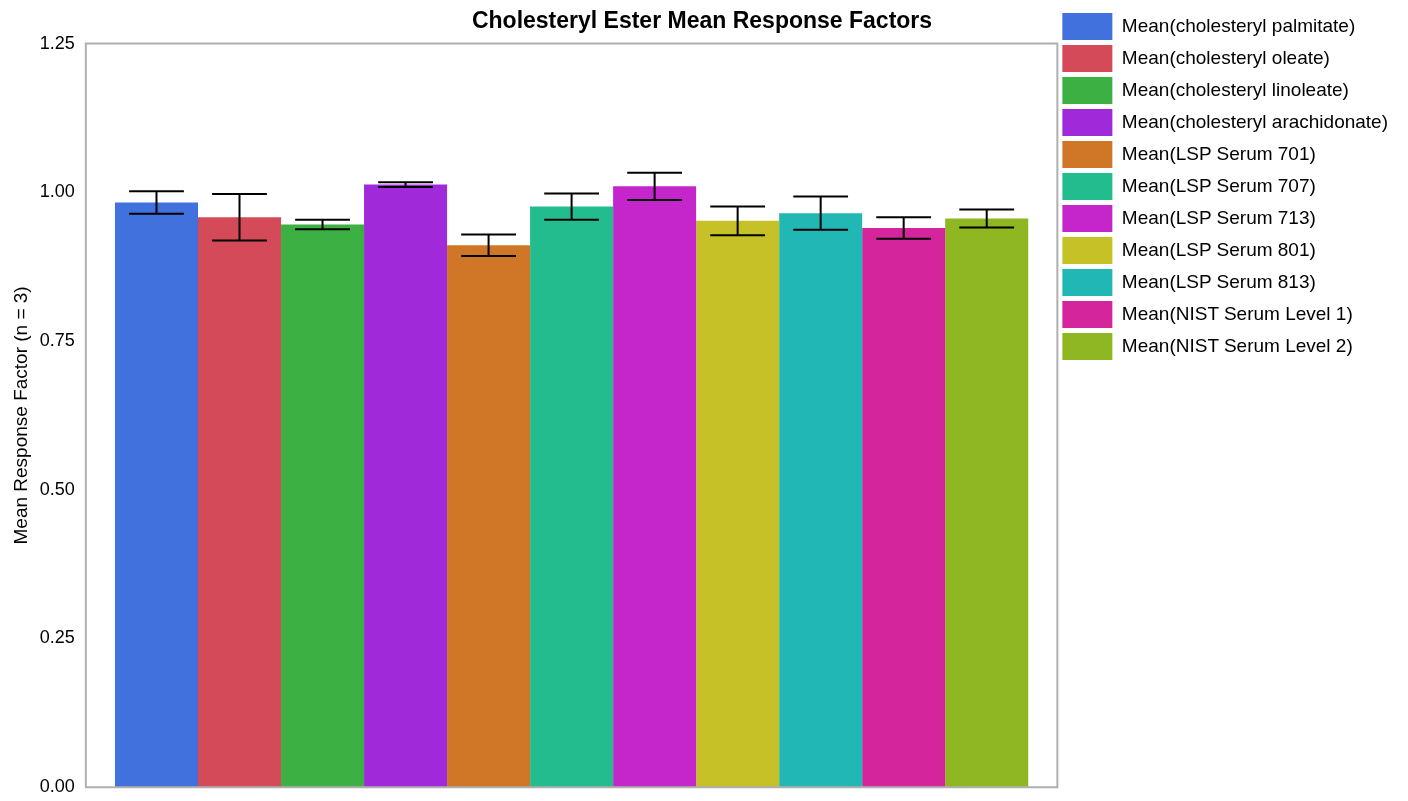 The width and height of the screenshot is (1408, 801). I want to click on y-tick-label: 0.75, so click(57, 340).